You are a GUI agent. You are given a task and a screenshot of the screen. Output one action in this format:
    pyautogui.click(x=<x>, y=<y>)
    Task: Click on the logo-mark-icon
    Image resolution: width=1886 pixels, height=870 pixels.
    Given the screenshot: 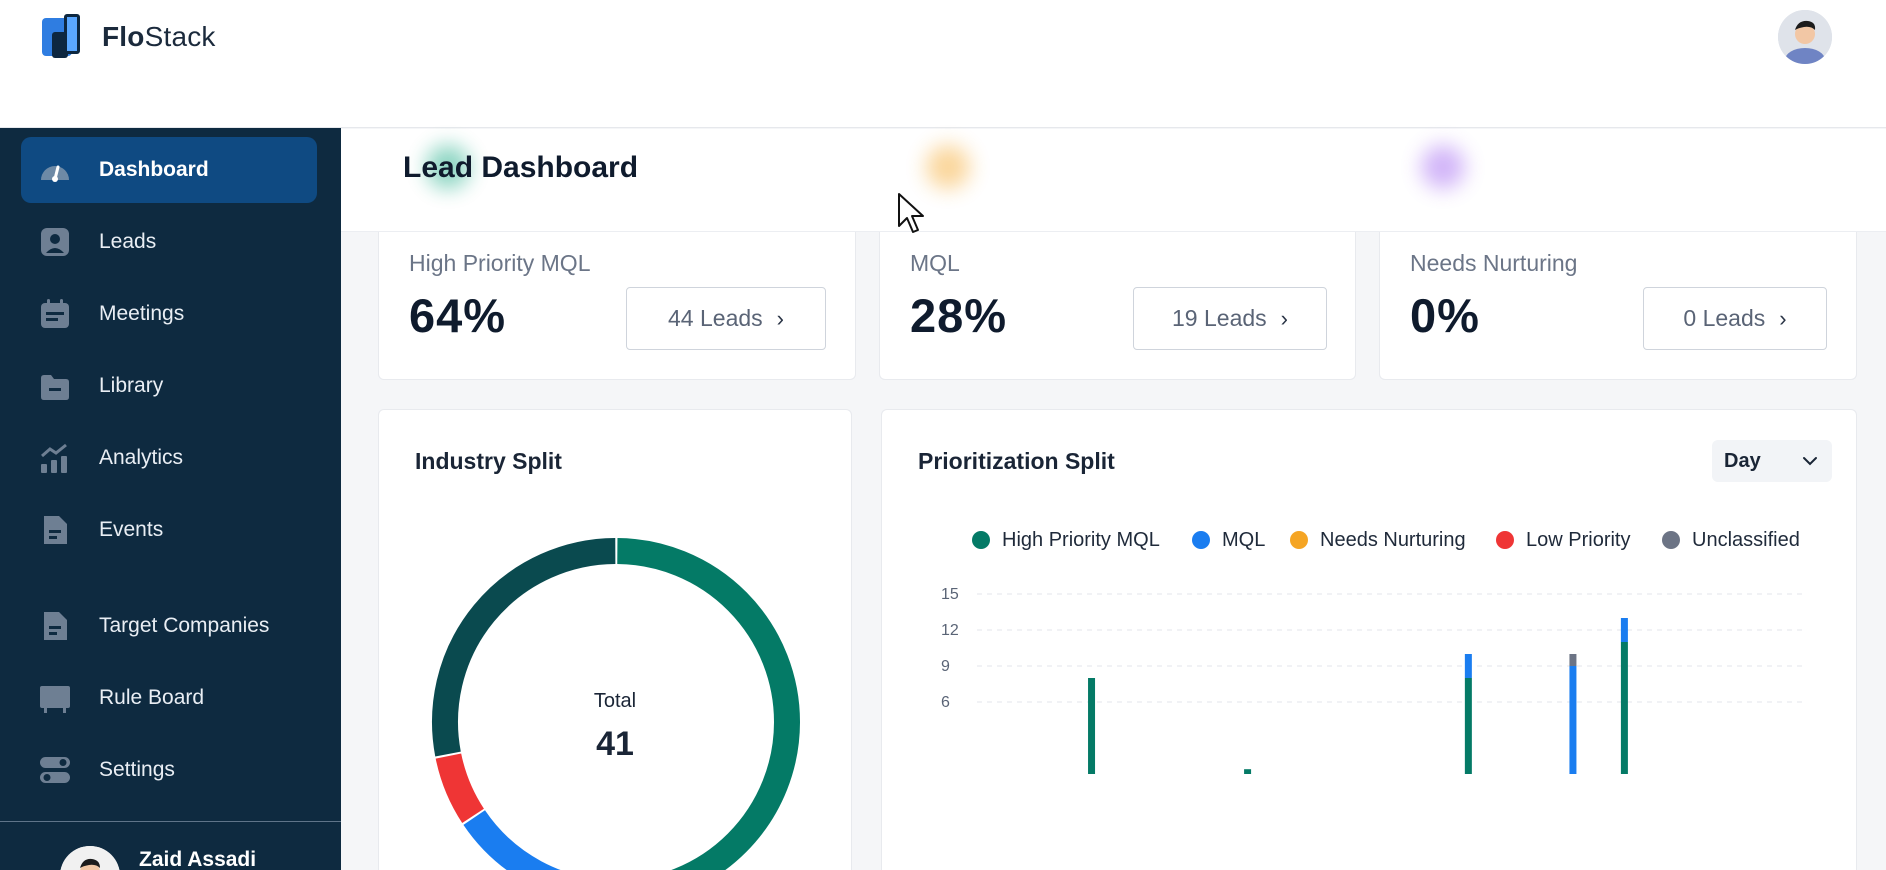 What is the action you would take?
    pyautogui.click(x=65, y=37)
    